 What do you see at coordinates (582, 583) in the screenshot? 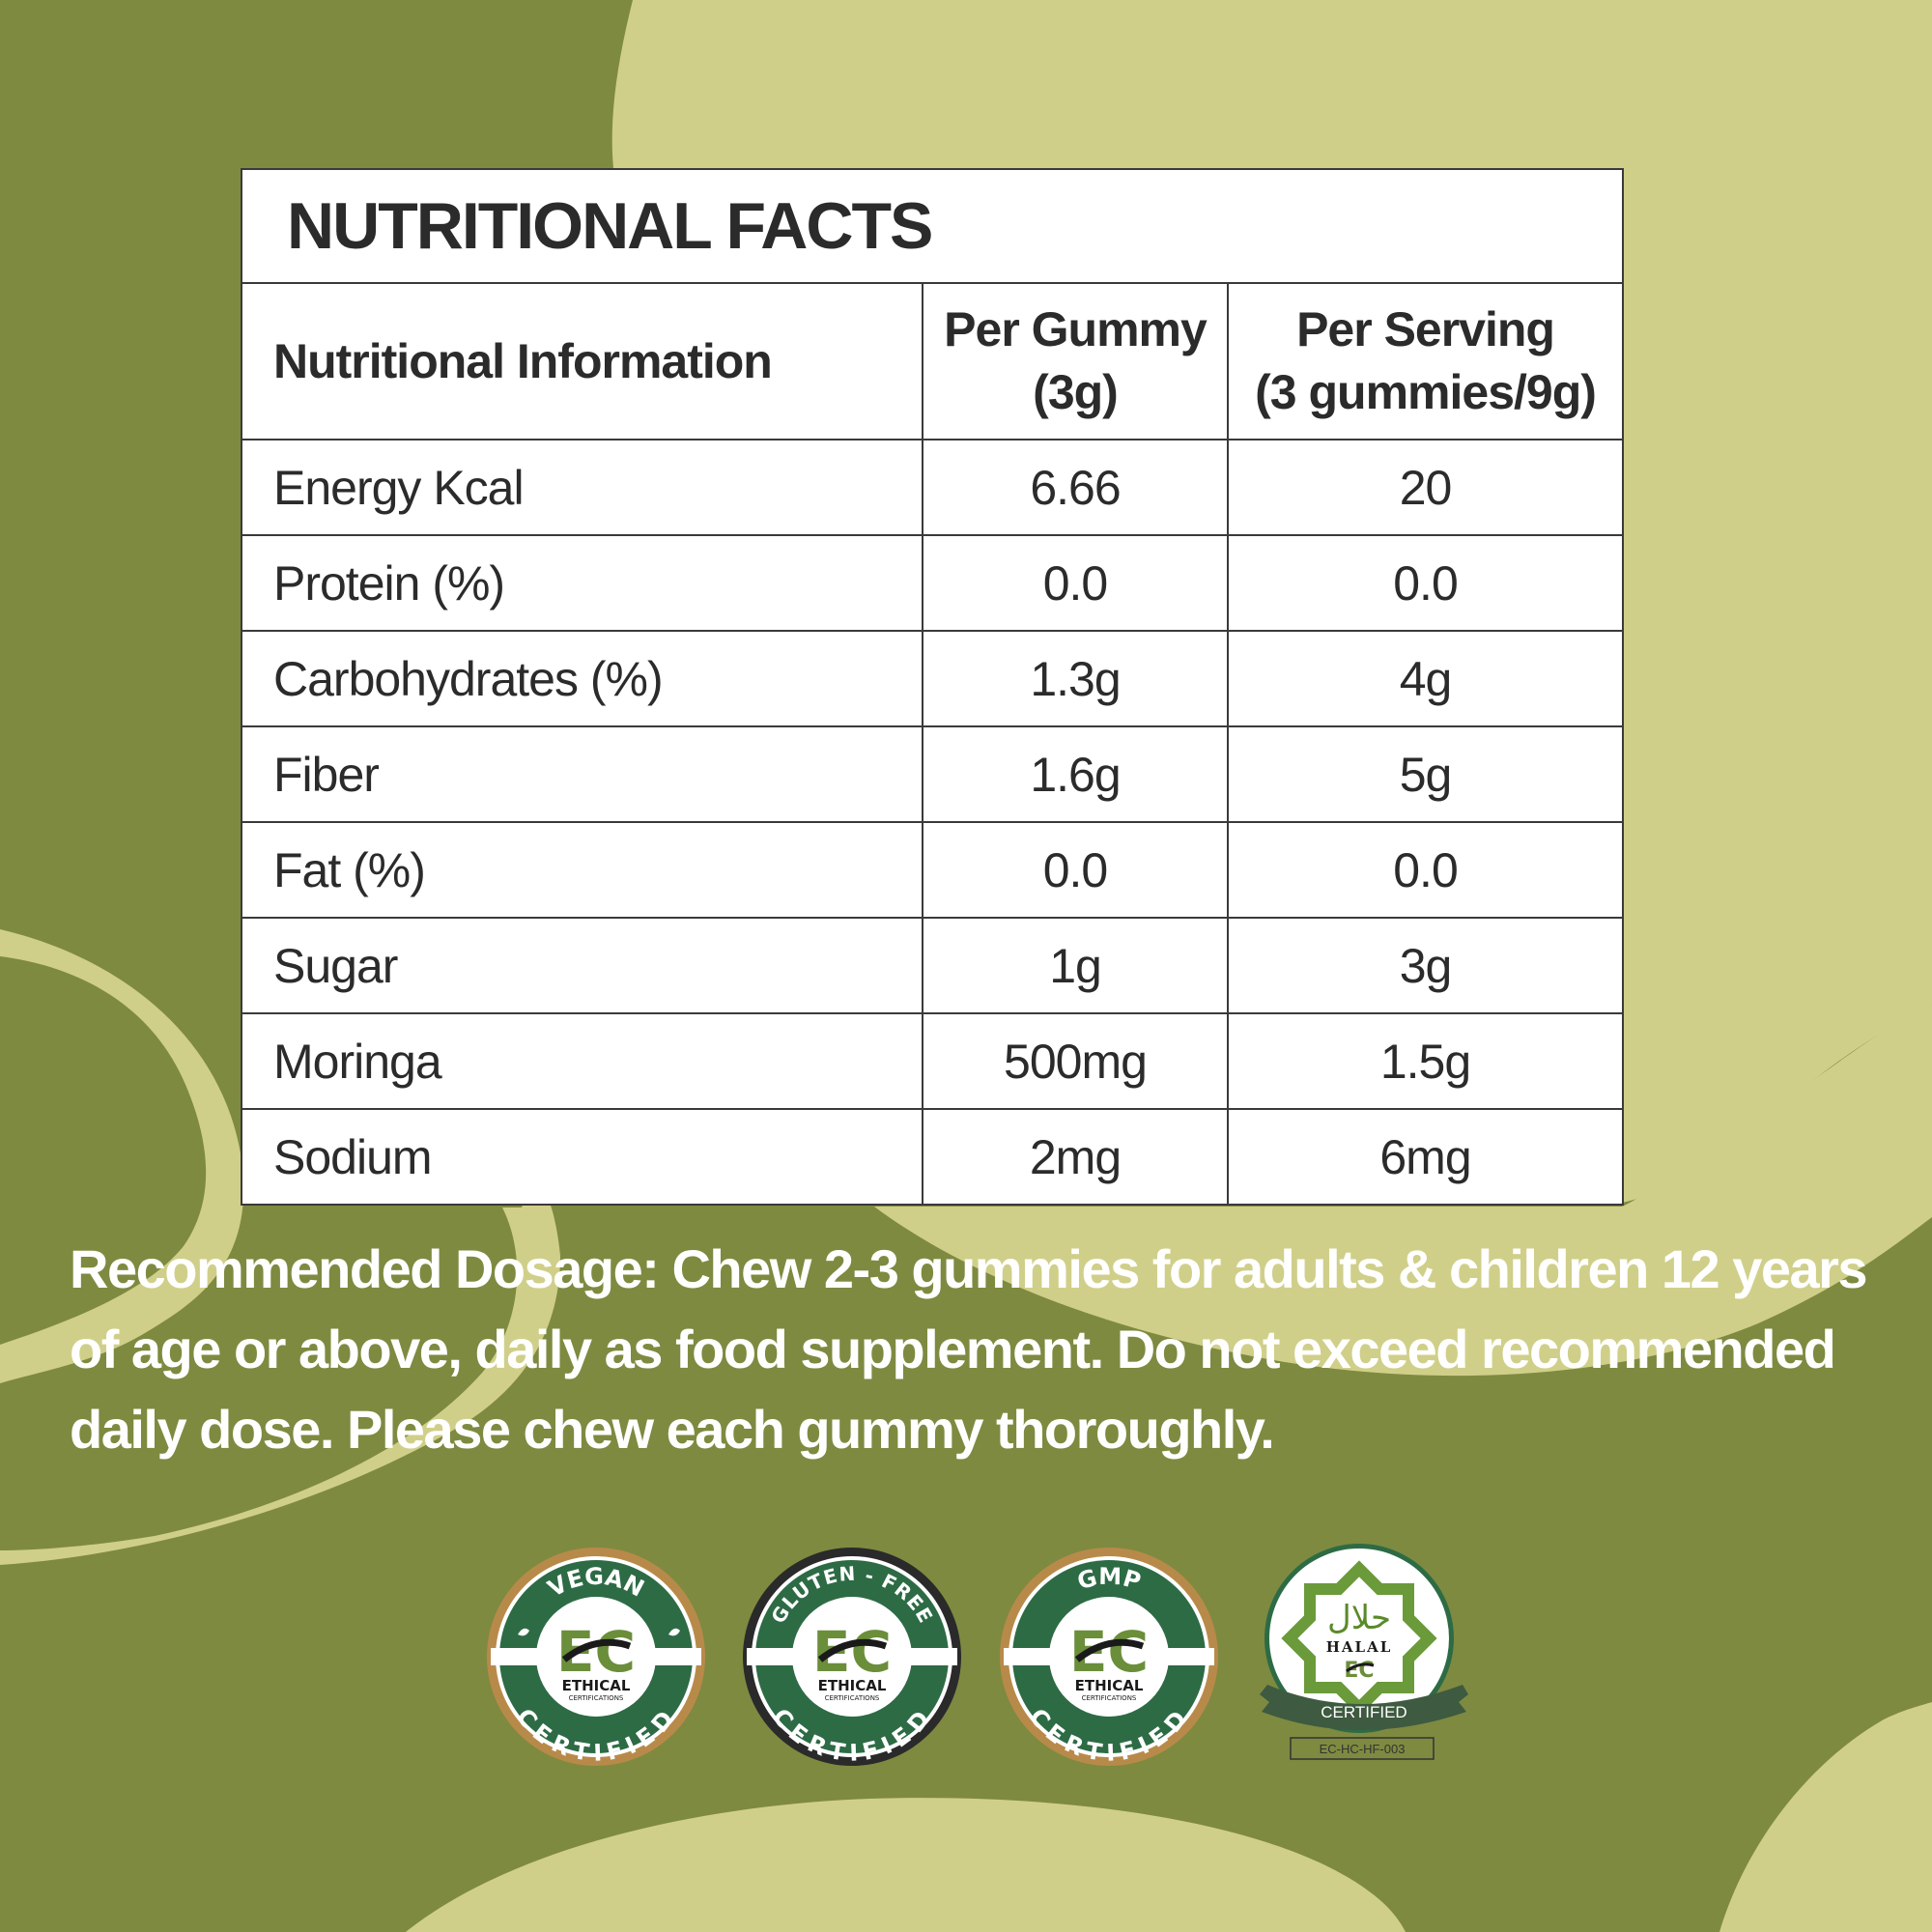
I see `row-label: Protein (%)` at bounding box center [582, 583].